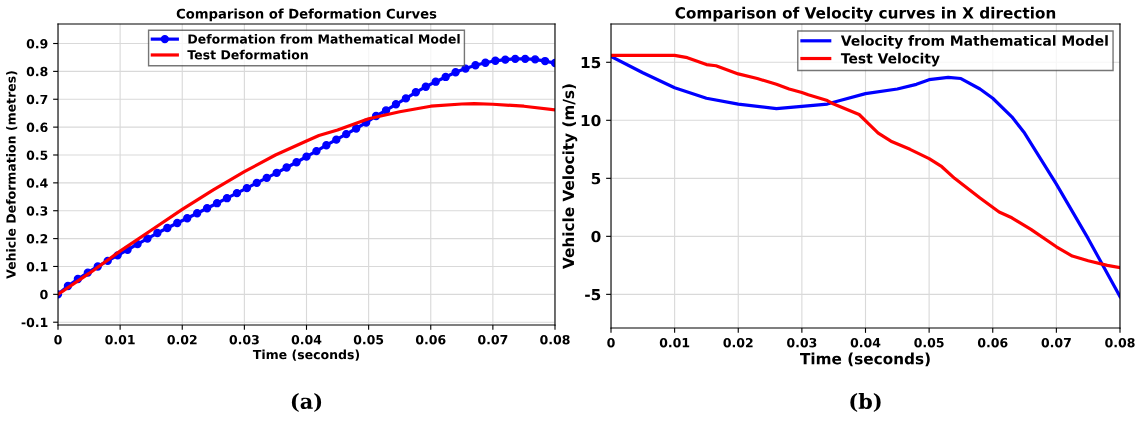 This screenshot has width=1138, height=421. What do you see at coordinates (247, 54) in the screenshot?
I see `legend-label: Test Deformation` at bounding box center [247, 54].